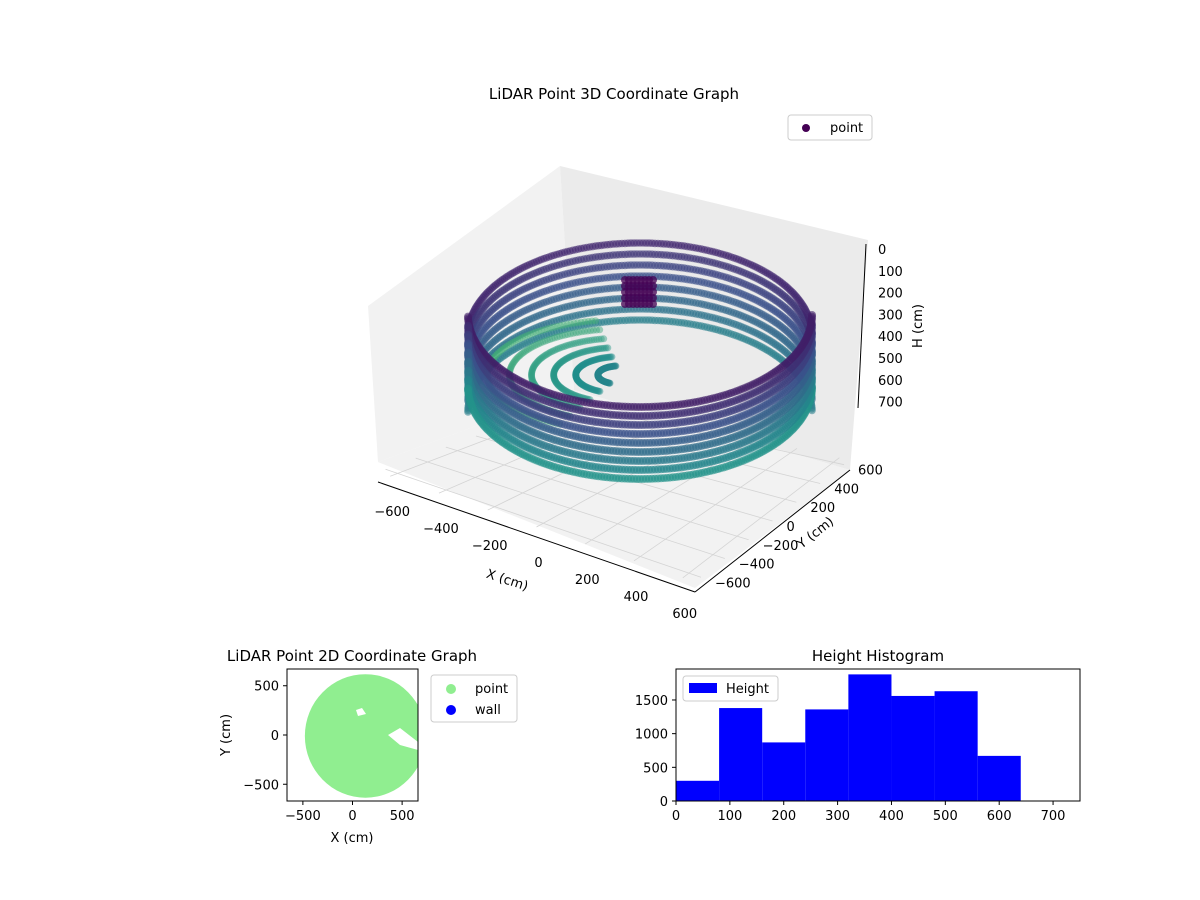 This screenshot has width=1200, height=900. What do you see at coordinates (352, 656) in the screenshot?
I see `plot2d-title: LiDAR Point 2D Coordinate Graph` at bounding box center [352, 656].